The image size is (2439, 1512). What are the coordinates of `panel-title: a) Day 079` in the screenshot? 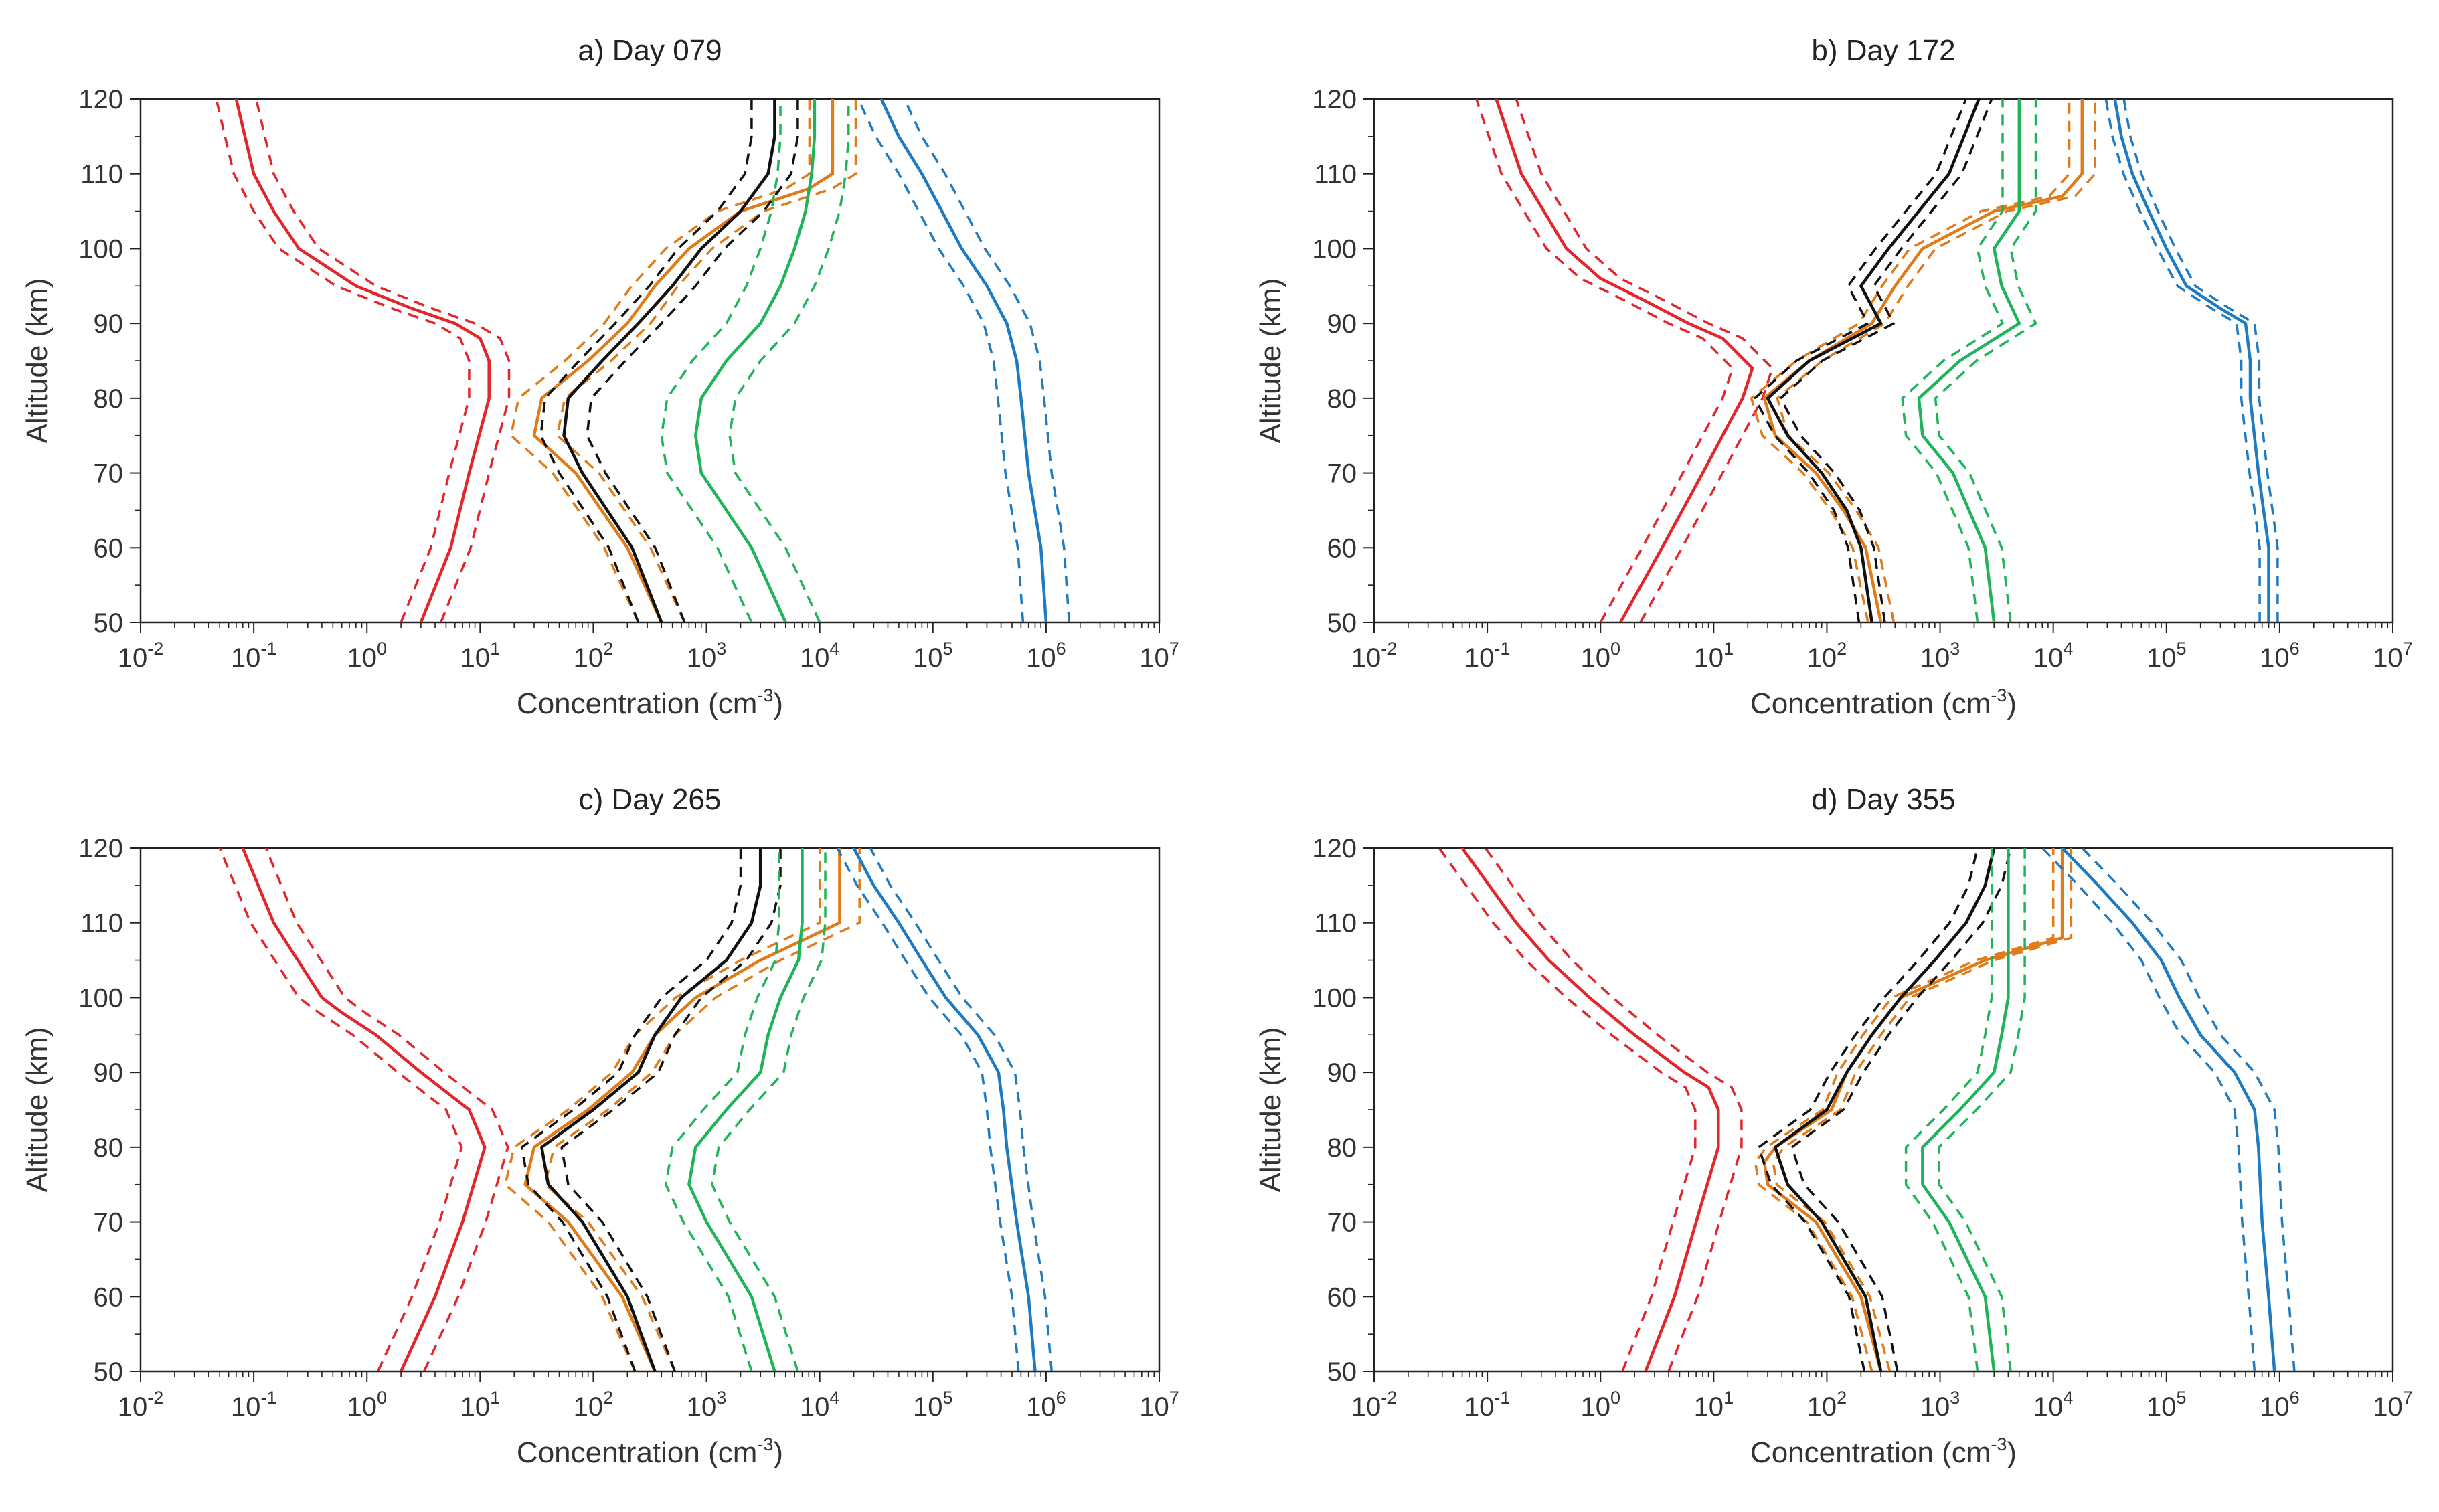 It's located at (650, 50).